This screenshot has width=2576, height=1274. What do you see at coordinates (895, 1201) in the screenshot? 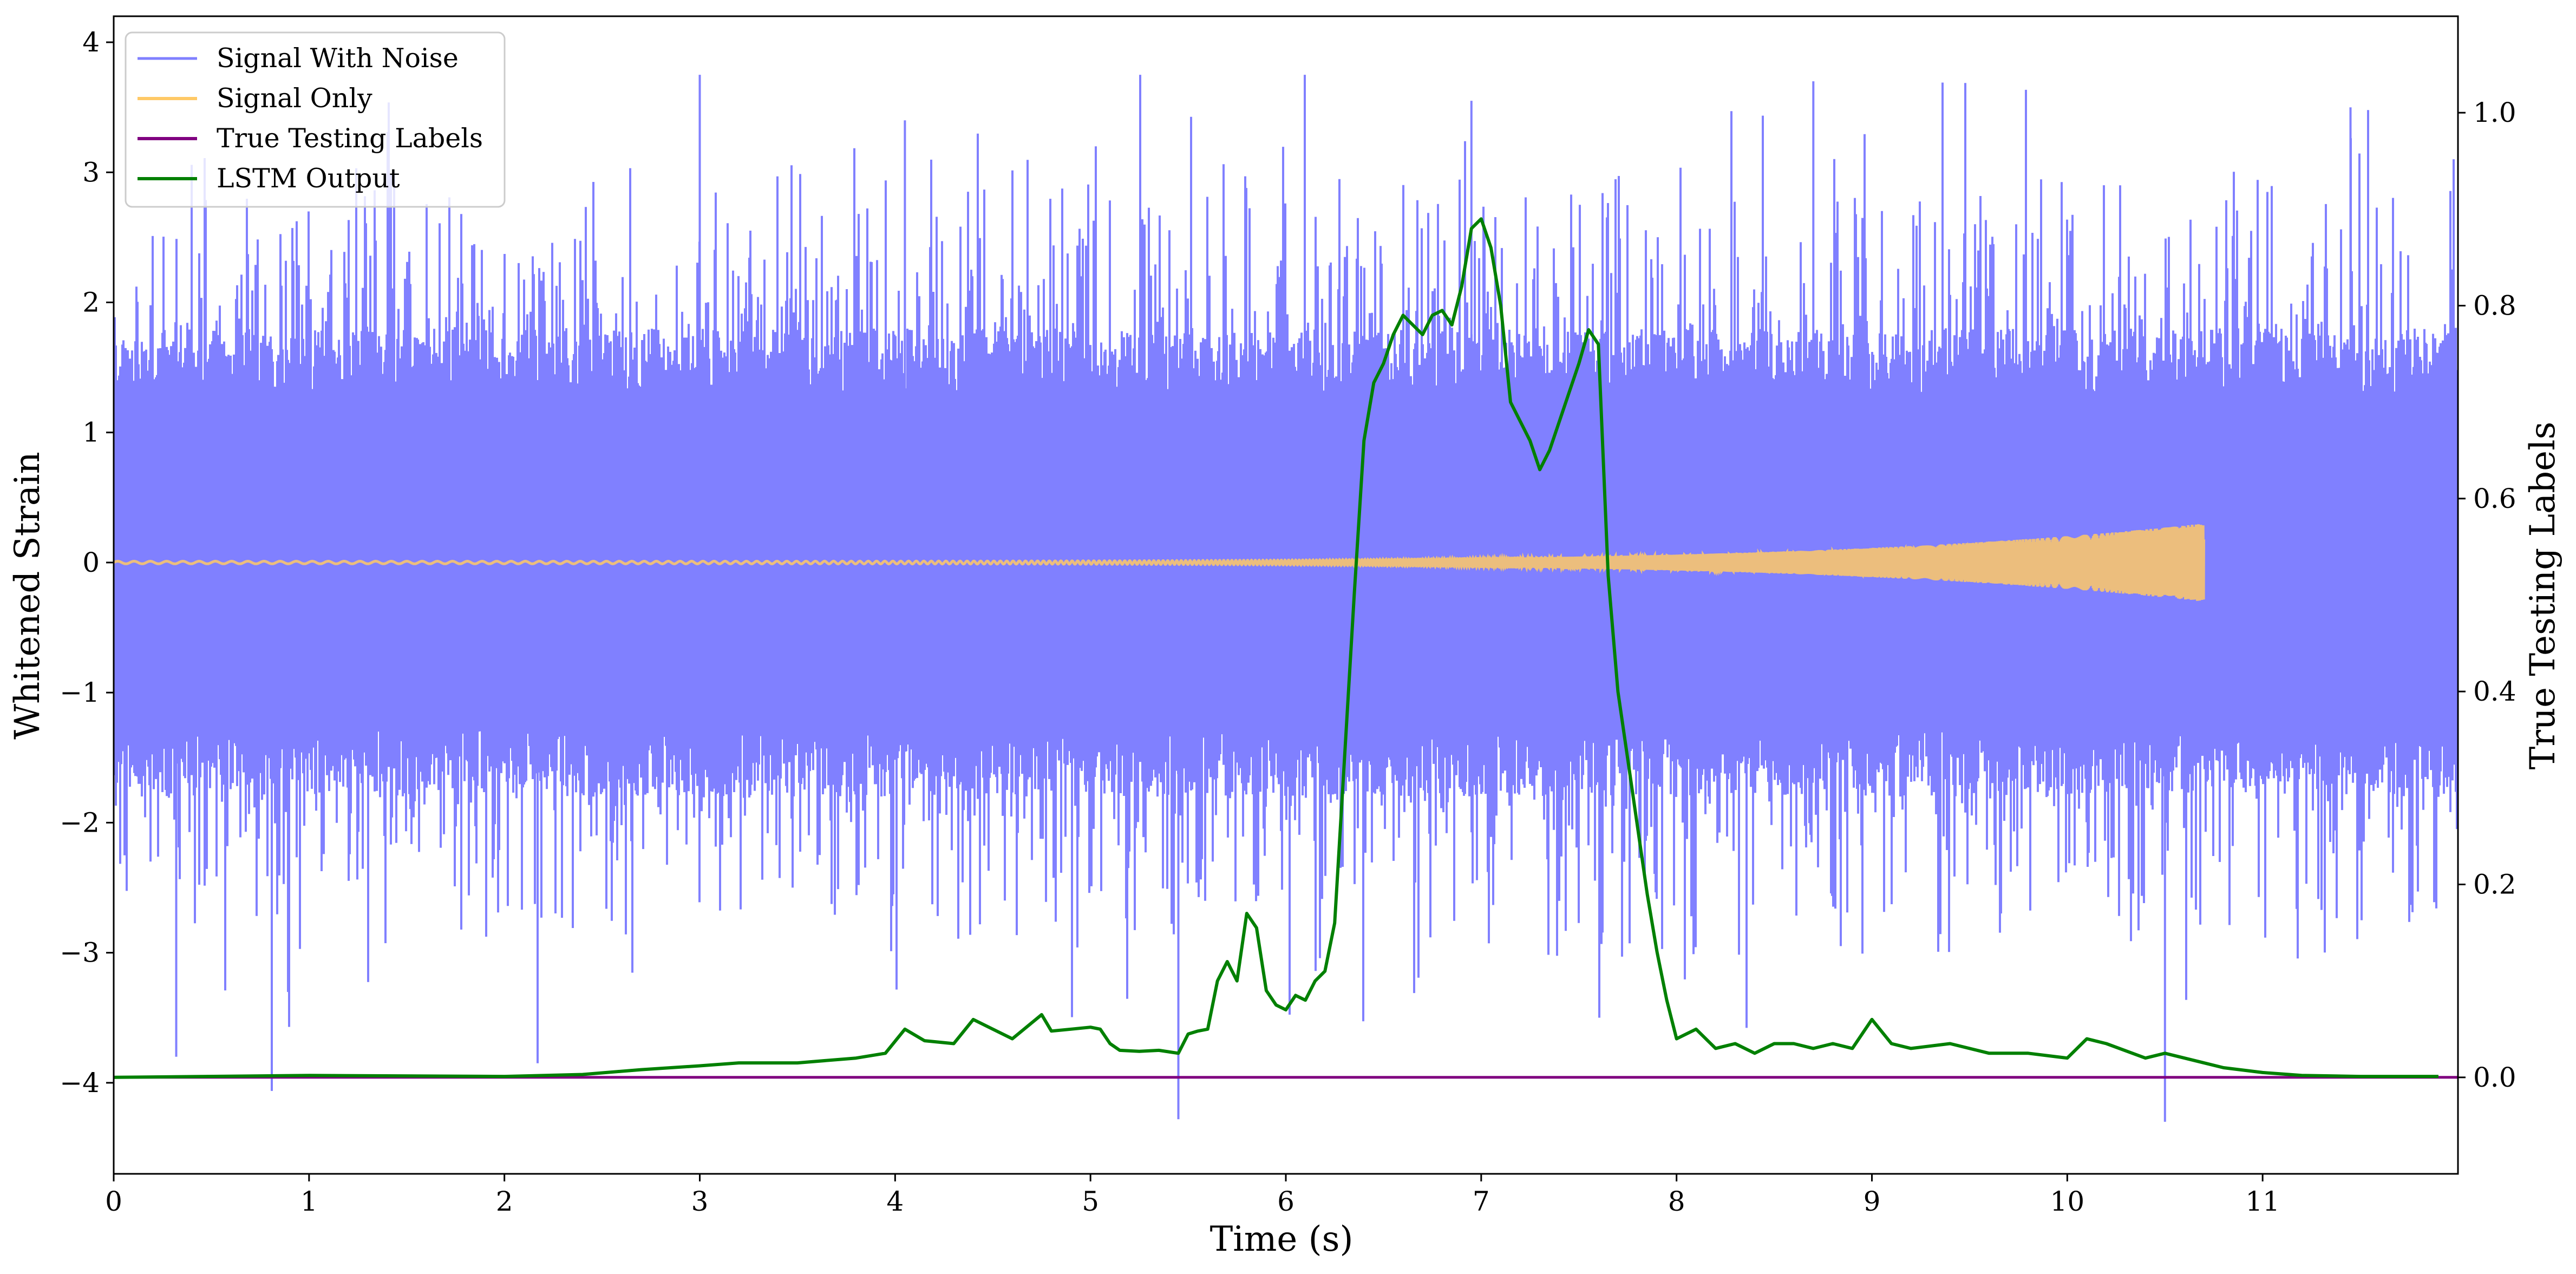
I see `x-tick-label: 4` at bounding box center [895, 1201].